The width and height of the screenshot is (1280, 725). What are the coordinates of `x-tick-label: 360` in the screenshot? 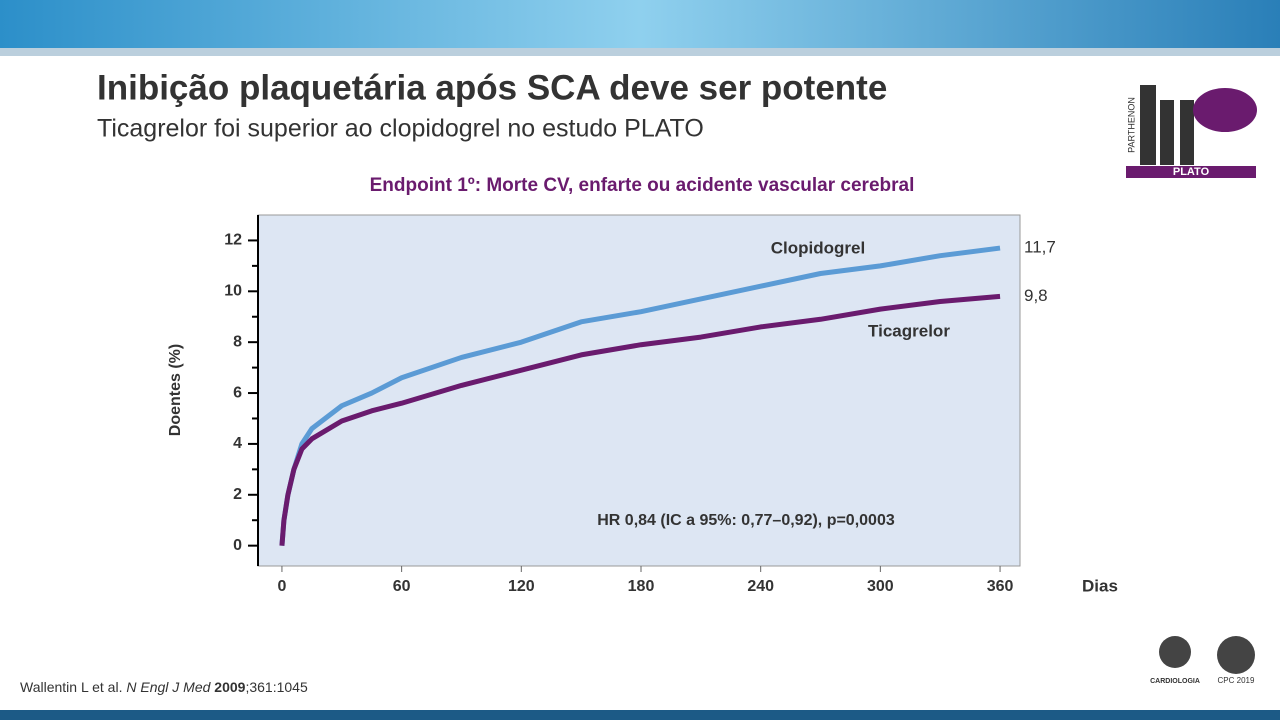 It's located at (1000, 586).